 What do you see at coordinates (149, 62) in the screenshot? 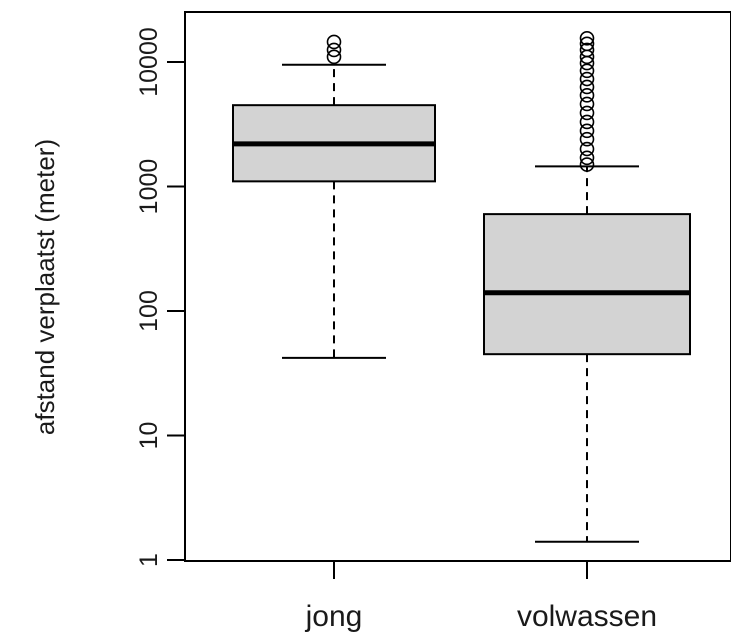
I see `y-tick-label: 10000` at bounding box center [149, 62].